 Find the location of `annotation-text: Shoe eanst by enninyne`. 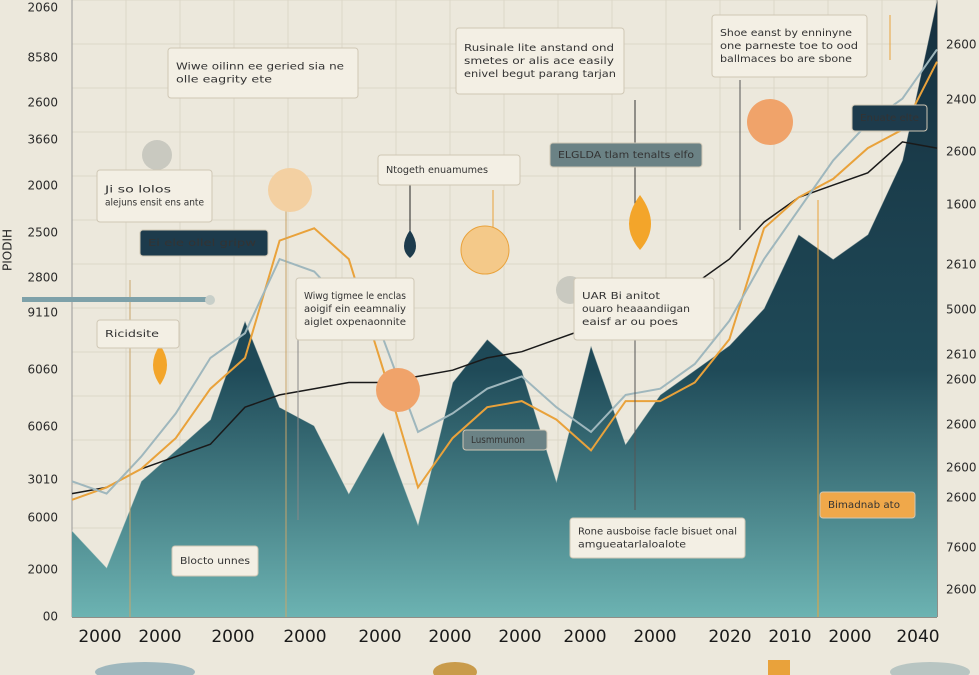

annotation-text: Shoe eanst by enninyne is located at coordinates (786, 33).